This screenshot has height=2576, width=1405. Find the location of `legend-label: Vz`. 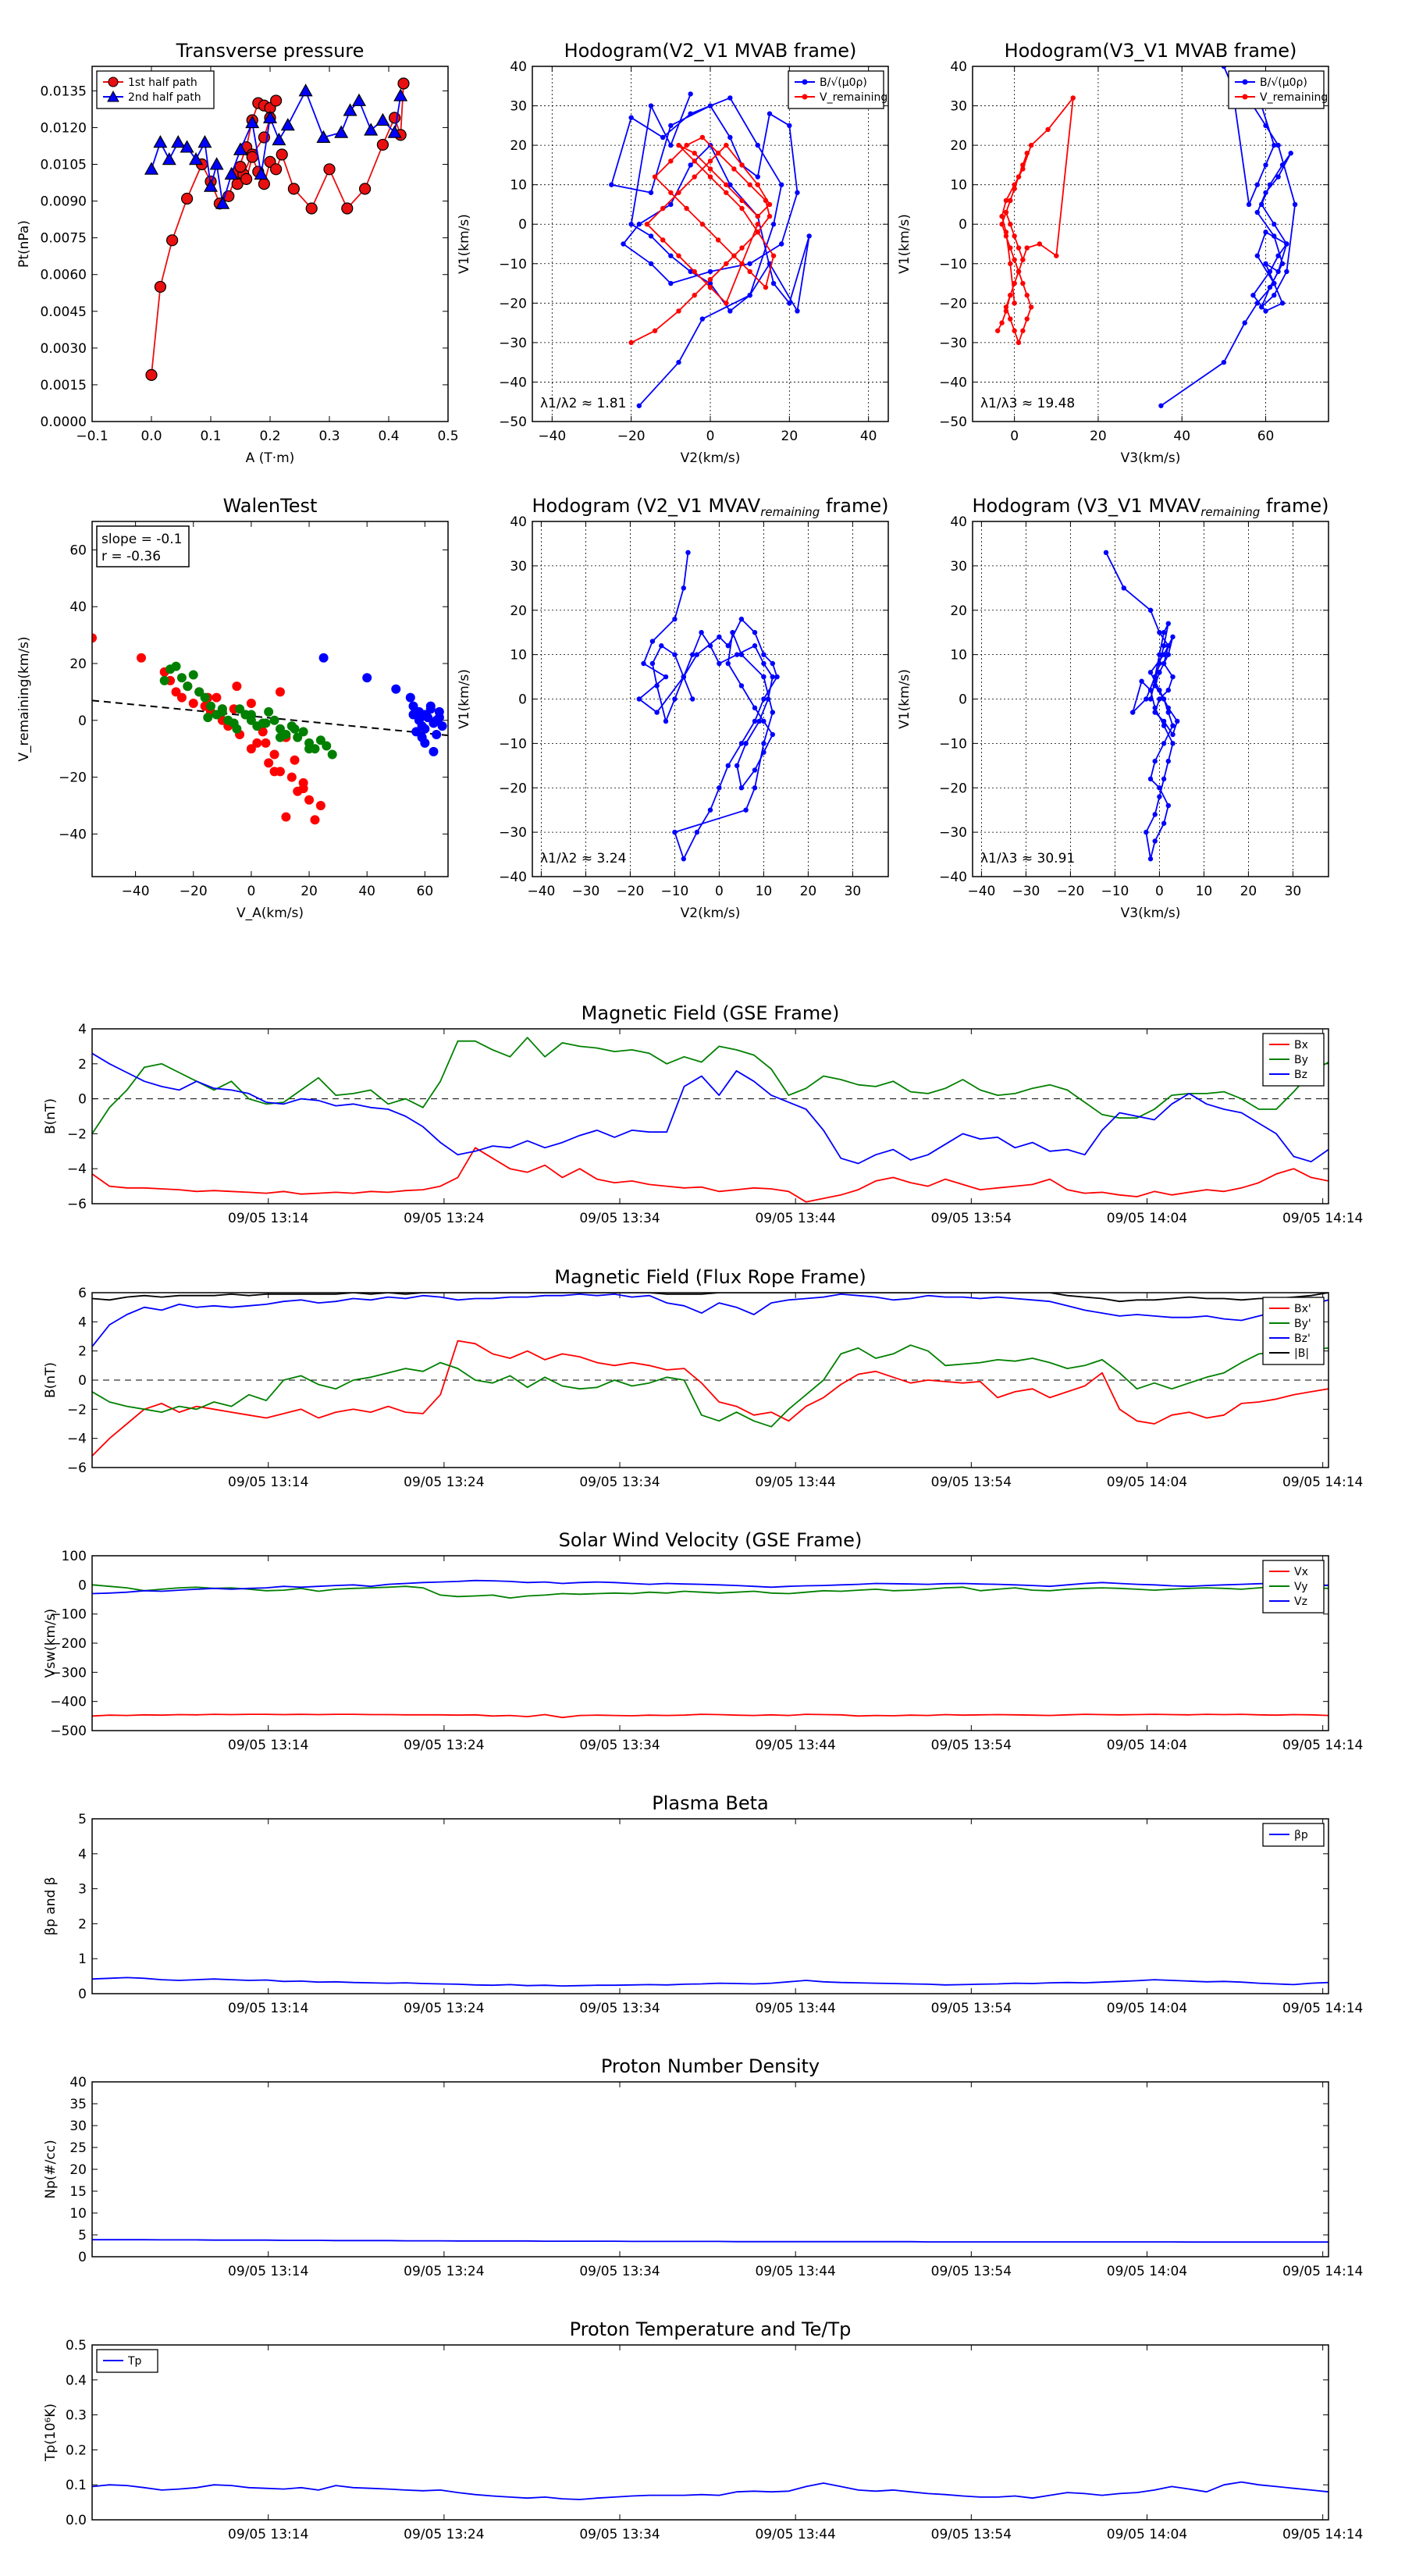

legend-label: Vz is located at coordinates (1300, 1602).